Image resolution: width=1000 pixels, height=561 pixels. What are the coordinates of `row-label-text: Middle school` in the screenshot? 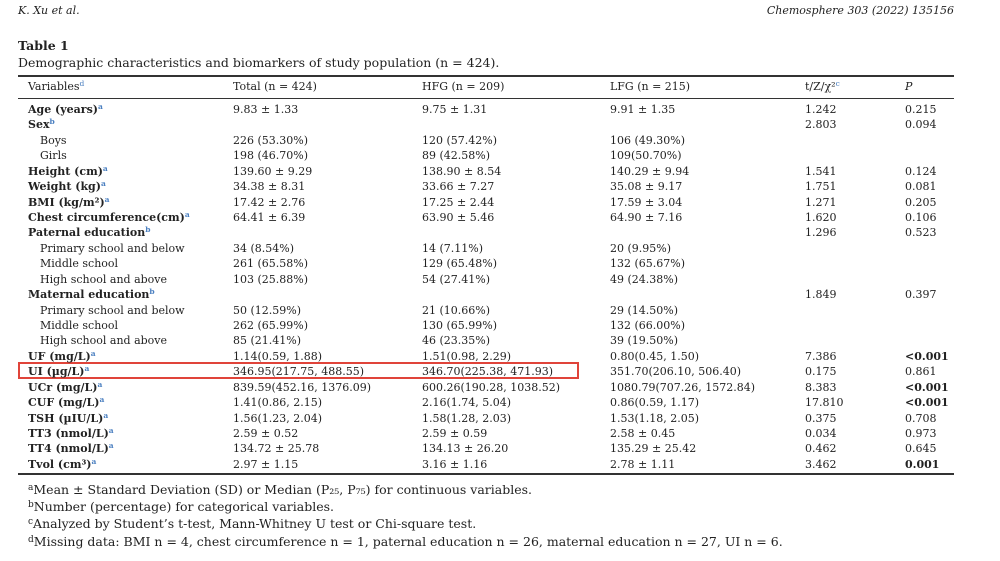 It's located at (79, 264).